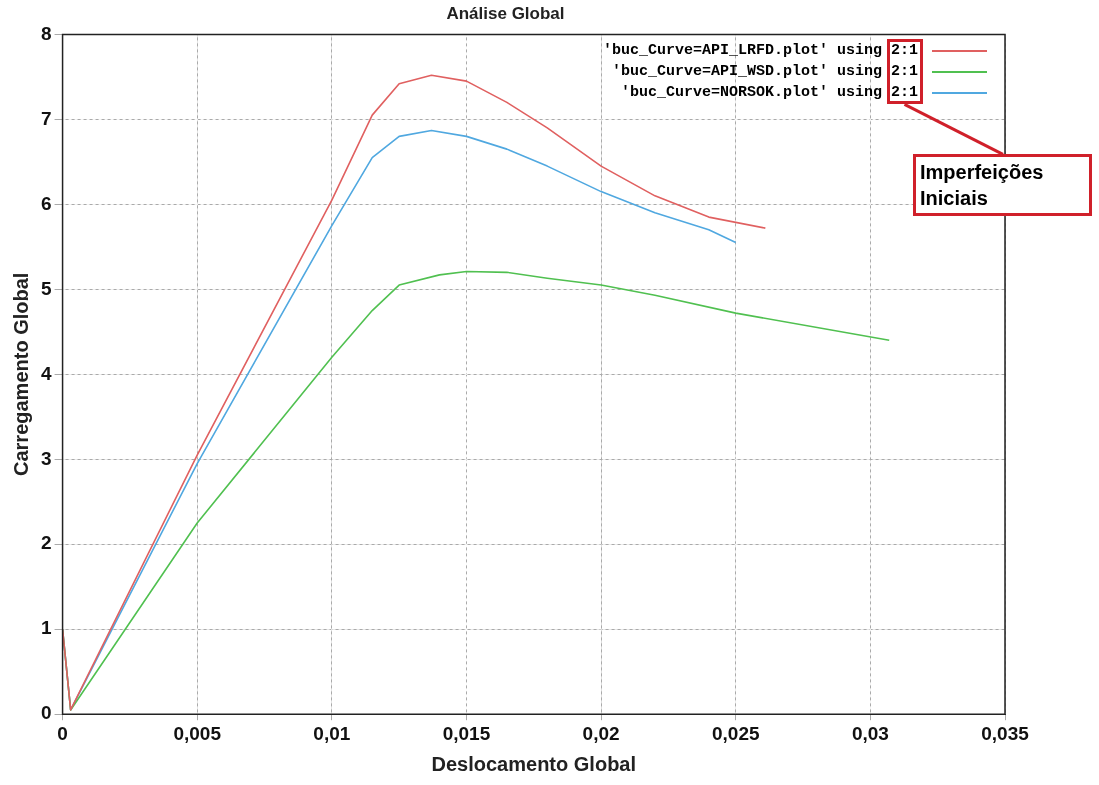 This screenshot has height=785, width=1099. What do you see at coordinates (46, 543) in the screenshot?
I see `y-tick-label: 2` at bounding box center [46, 543].